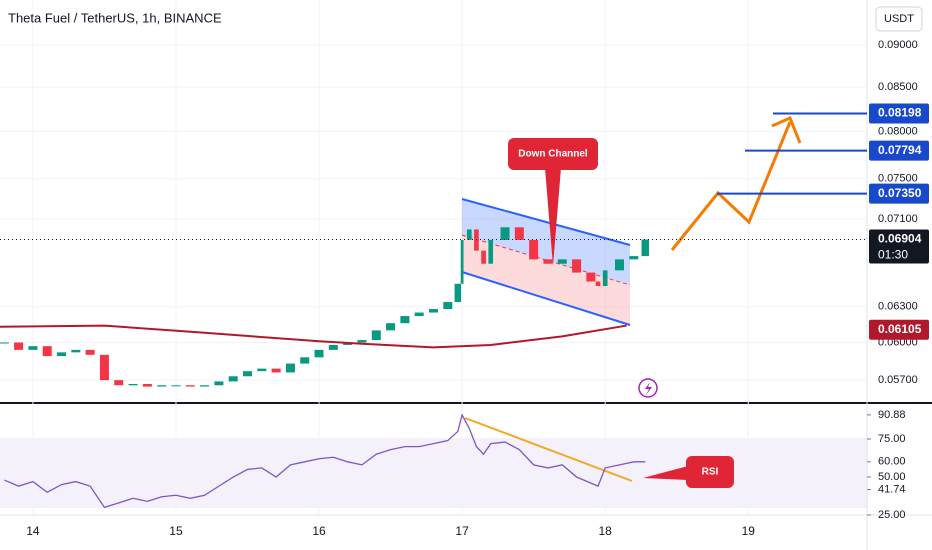 This screenshot has width=932, height=550. What do you see at coordinates (892, 477) in the screenshot?
I see `rsi-tick-label: 50.00` at bounding box center [892, 477].